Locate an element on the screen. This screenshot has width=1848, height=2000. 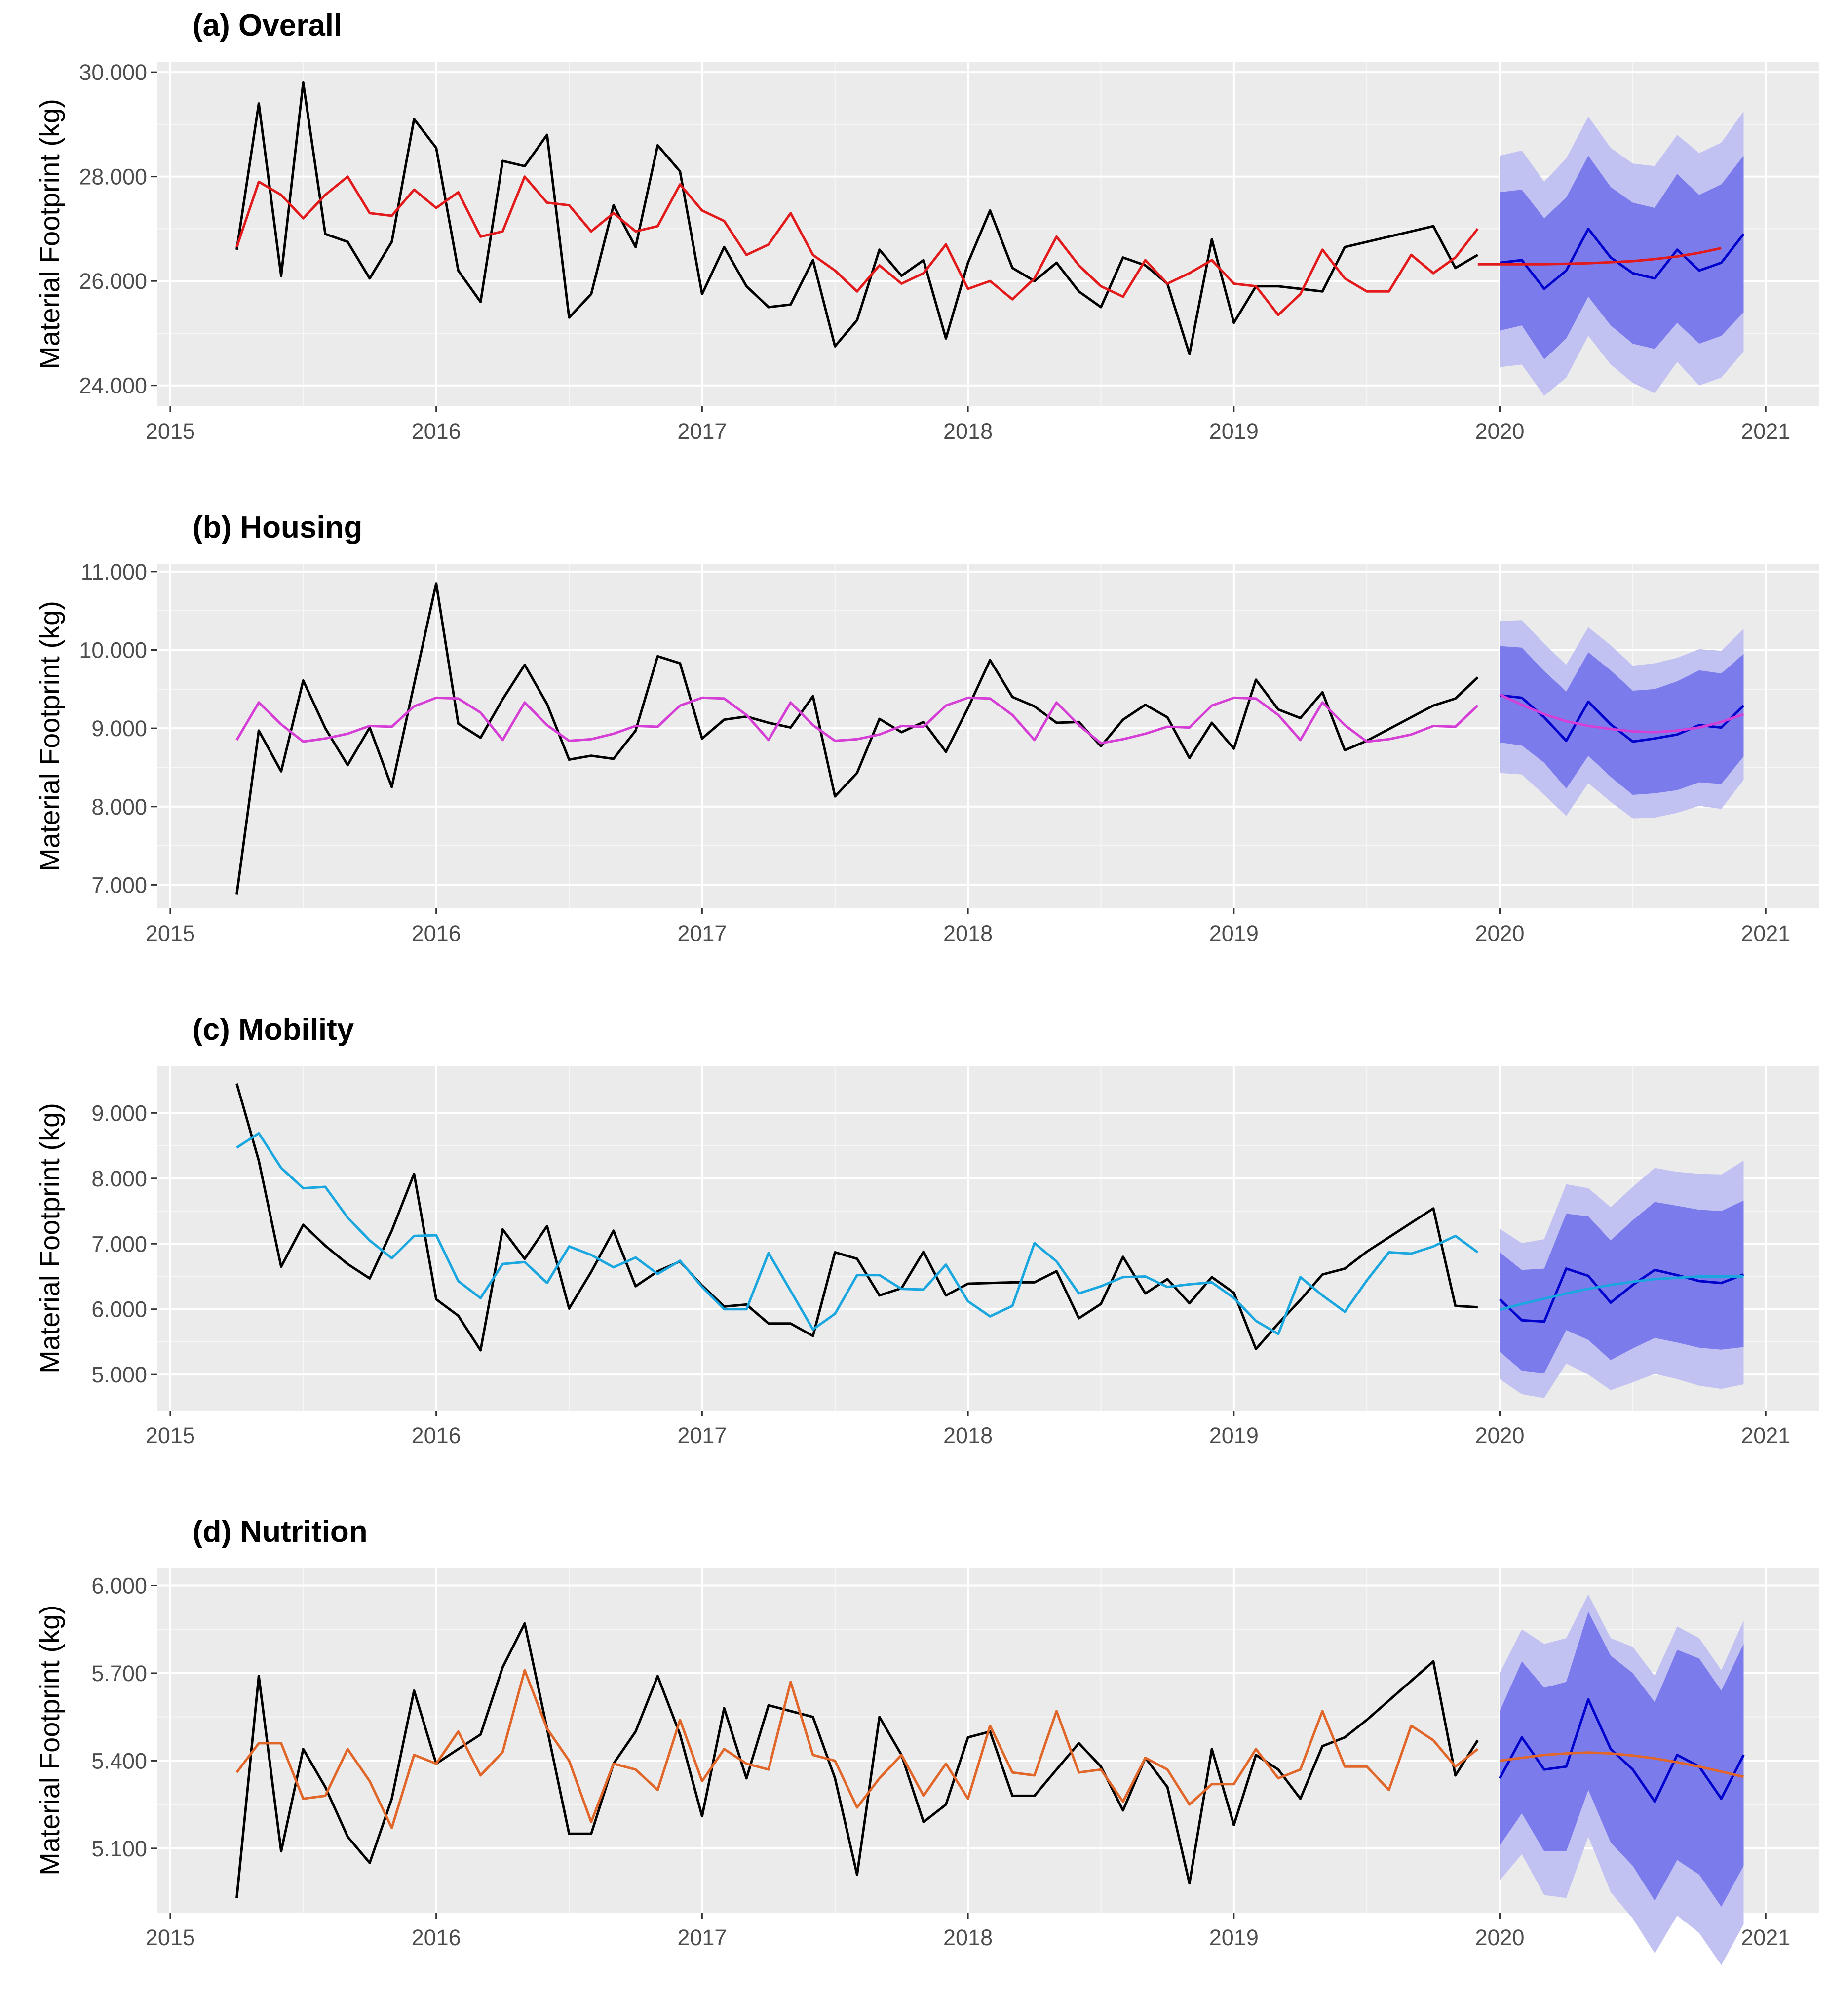
y-tick-label: 26.000 is located at coordinates (113, 281).